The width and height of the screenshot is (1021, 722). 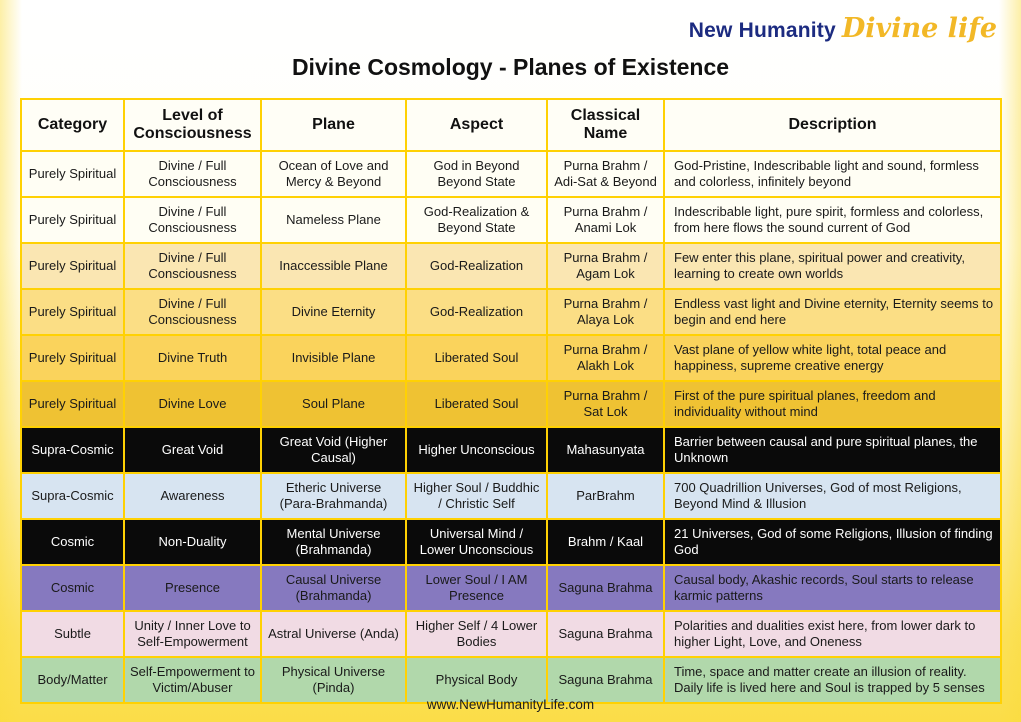 What do you see at coordinates (476, 450) in the screenshot?
I see `table-cell: Higher Unconscious` at bounding box center [476, 450].